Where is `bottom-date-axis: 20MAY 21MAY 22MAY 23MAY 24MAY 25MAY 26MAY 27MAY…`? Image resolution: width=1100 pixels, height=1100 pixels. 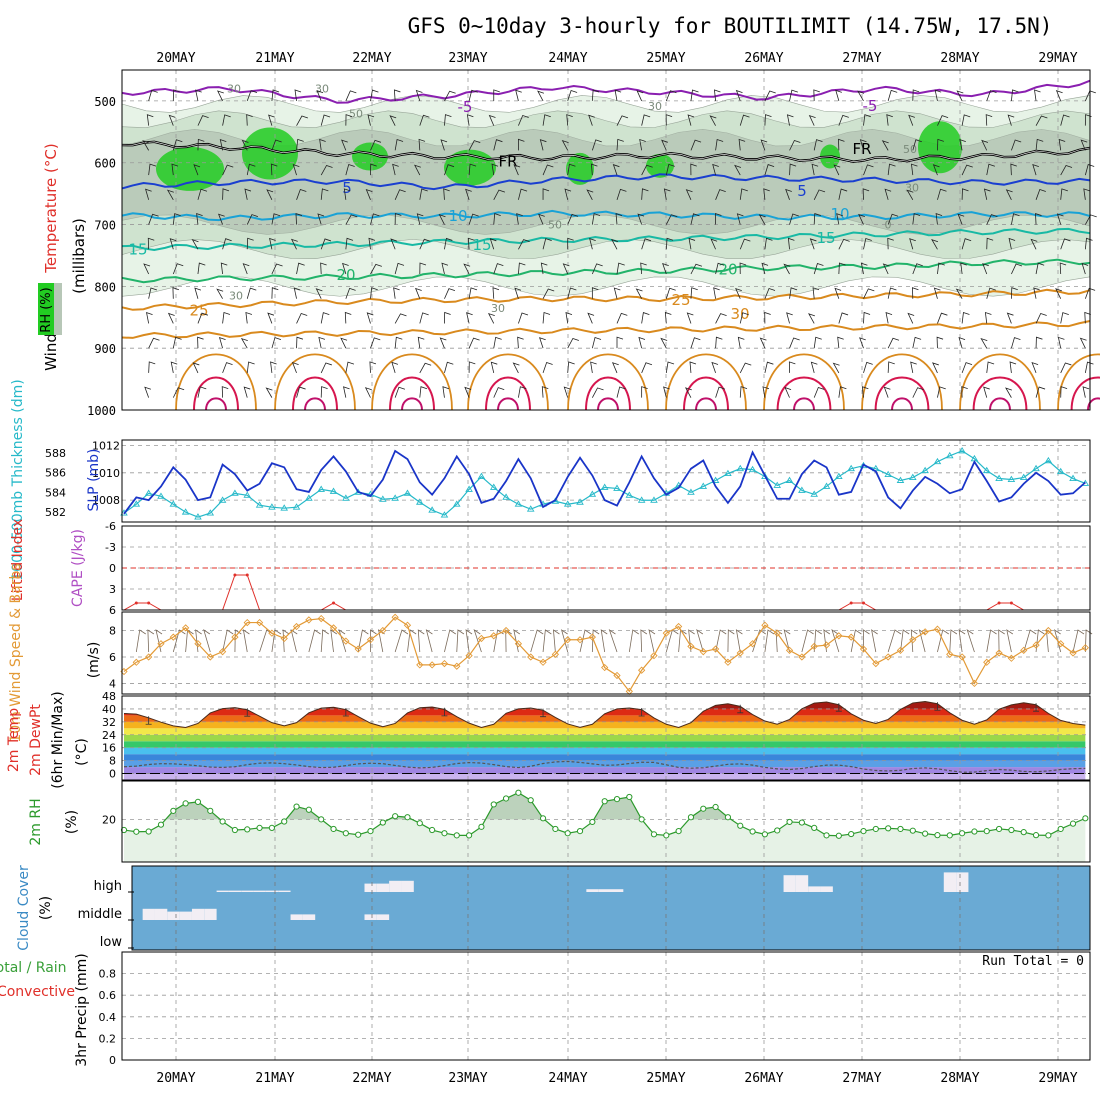 bottom-date-axis: 20MAY 21MAY 22MAY 23MAY 24MAY 25MAY 26MAY 27MAY… is located at coordinates (616, 1078).